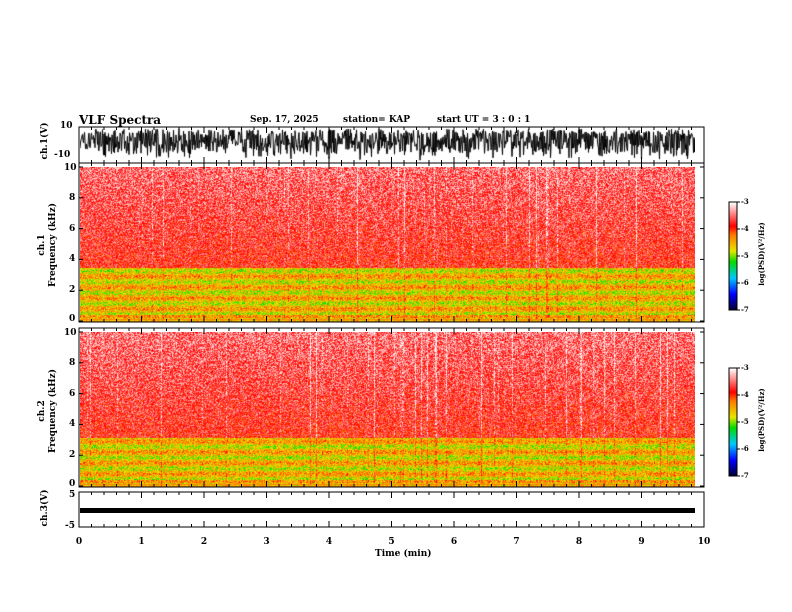 This screenshot has height=612, width=792. What do you see at coordinates (70, 168) in the screenshot?
I see `ch1-freq-tick-label: 10` at bounding box center [70, 168].